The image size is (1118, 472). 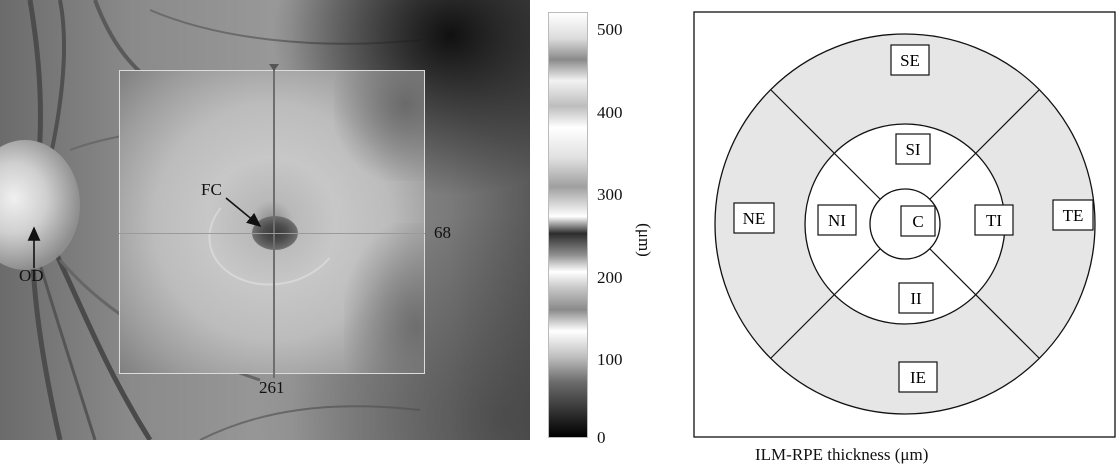 What do you see at coordinates (601, 437) in the screenshot?
I see `colorbar-tick: 0` at bounding box center [601, 437].